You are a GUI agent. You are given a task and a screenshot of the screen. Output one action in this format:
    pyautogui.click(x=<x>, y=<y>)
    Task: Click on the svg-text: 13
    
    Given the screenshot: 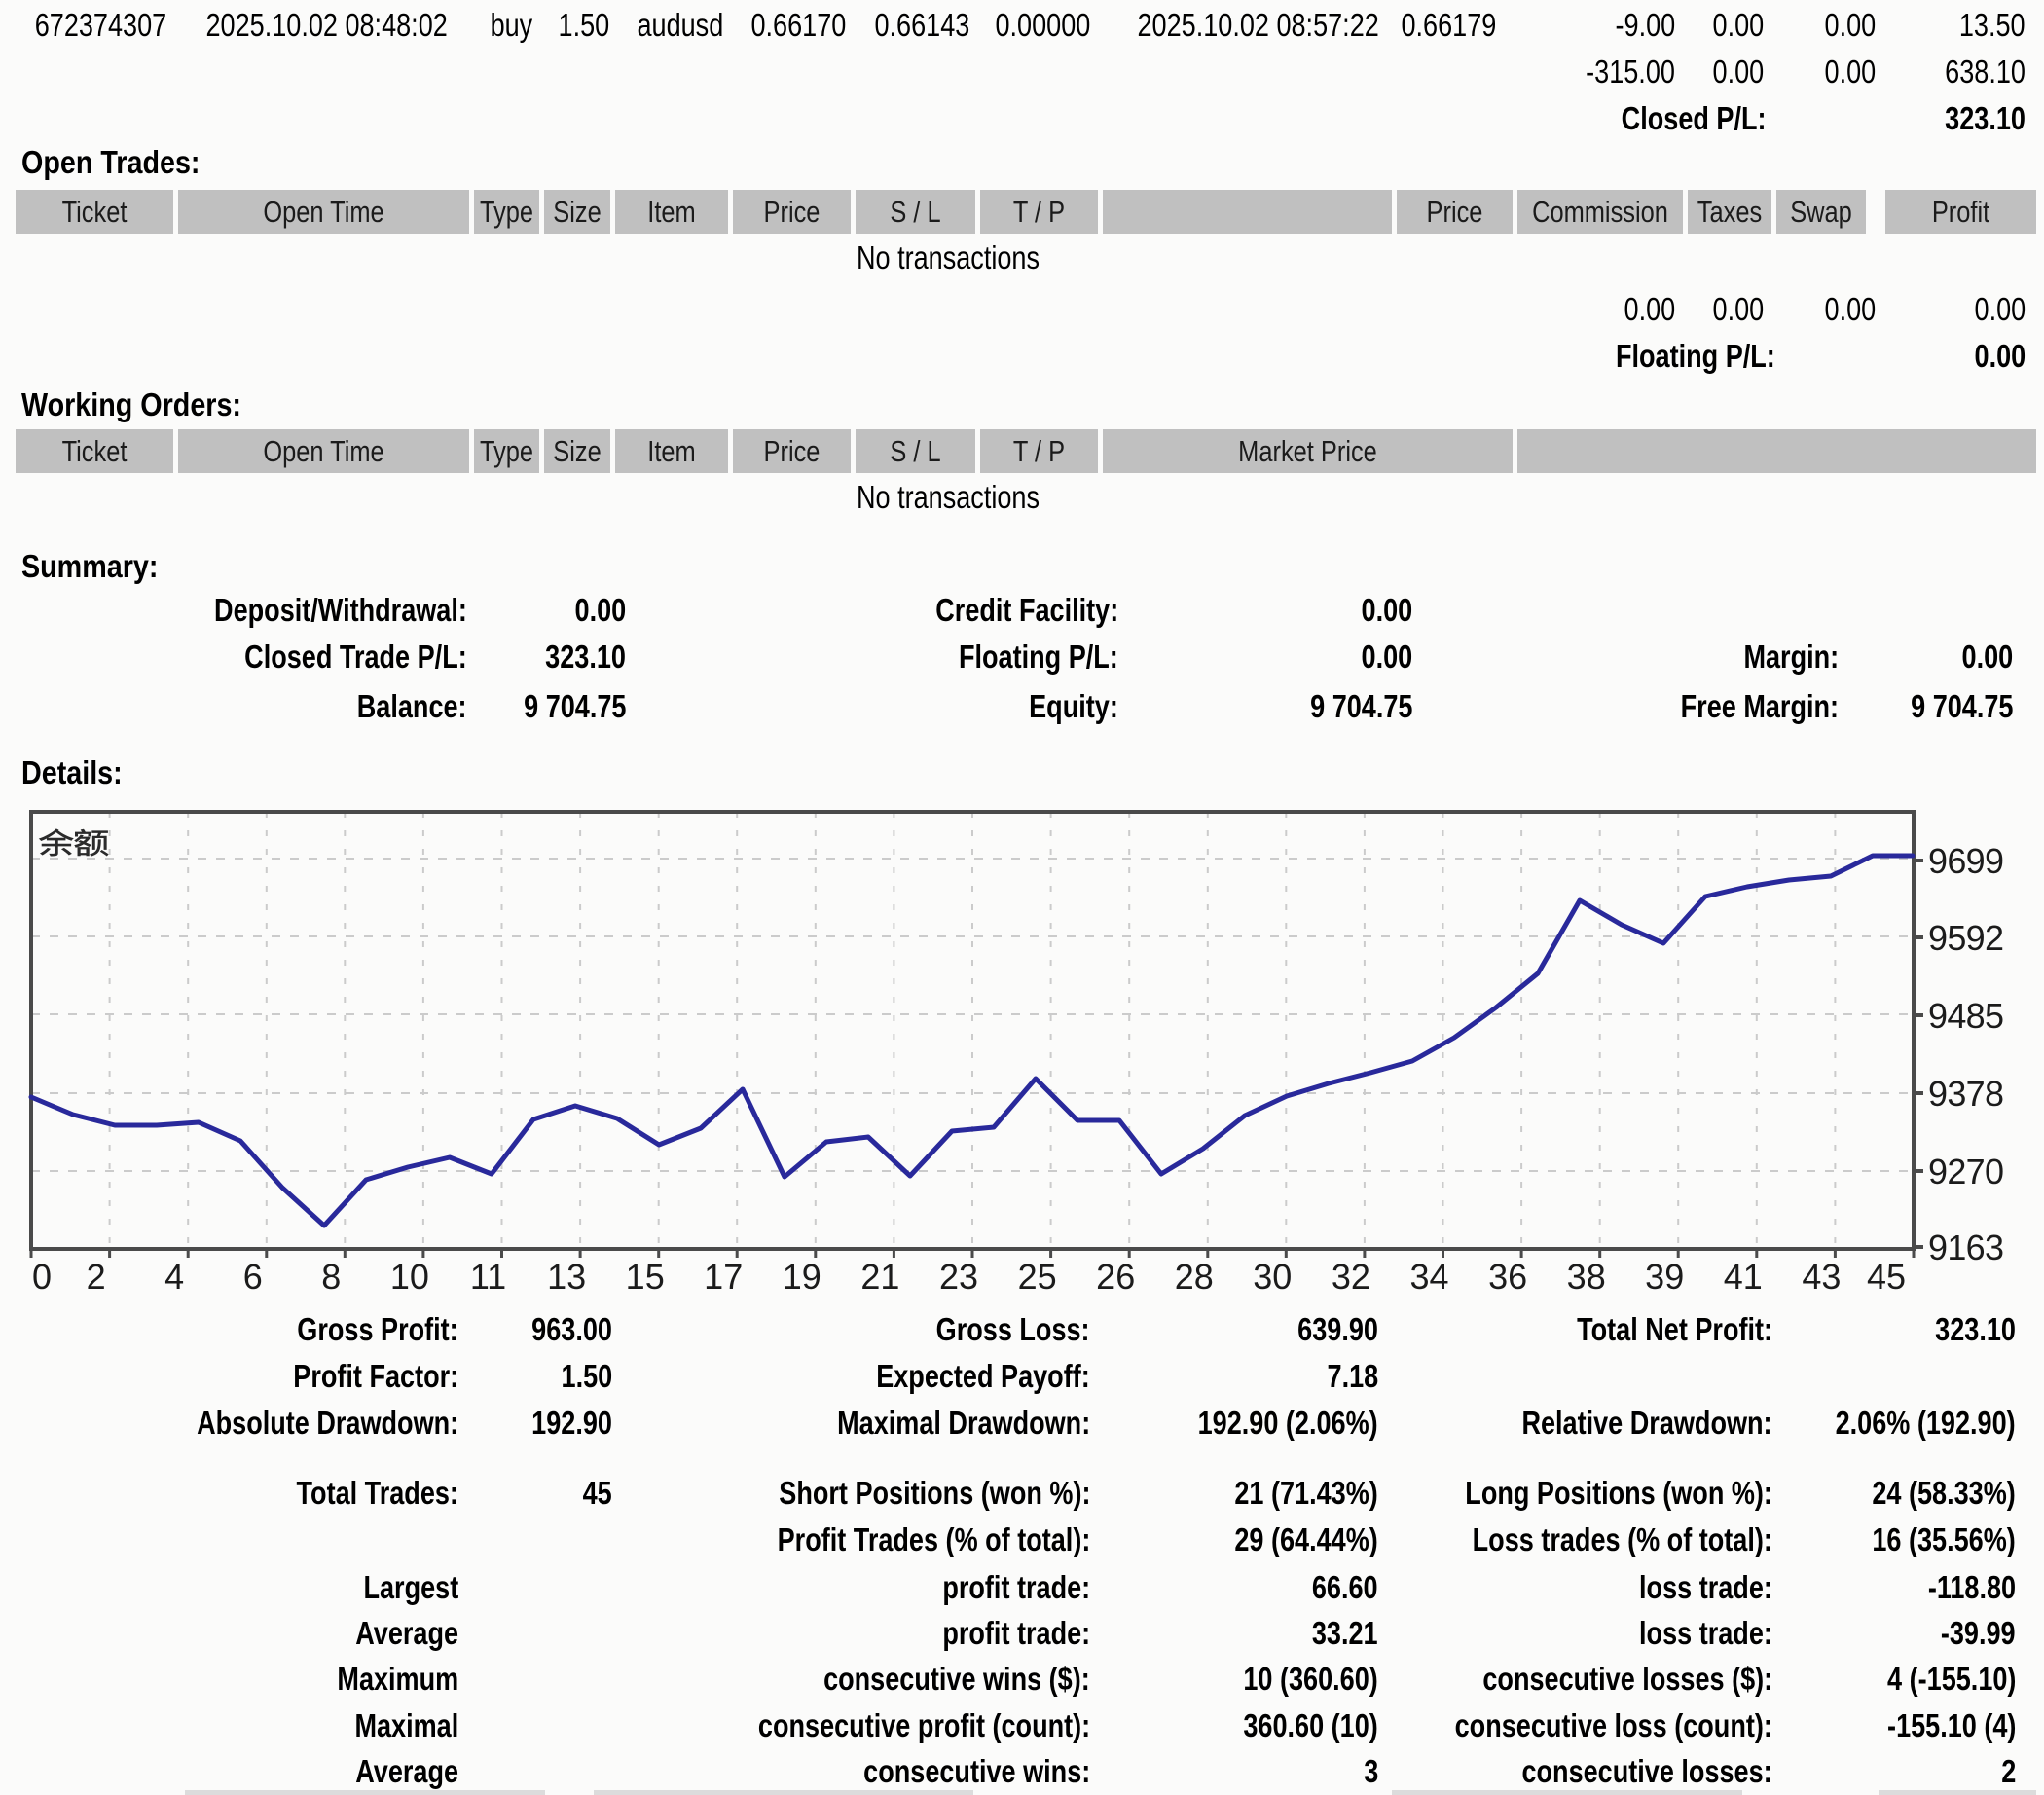 What is the action you would take?
    pyautogui.click(x=567, y=1277)
    